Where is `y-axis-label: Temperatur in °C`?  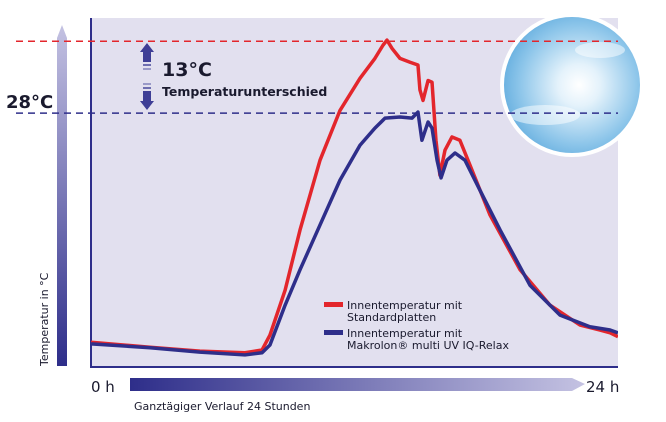
y-axis-label: Temperatur in °C is located at coordinates (44, 319).